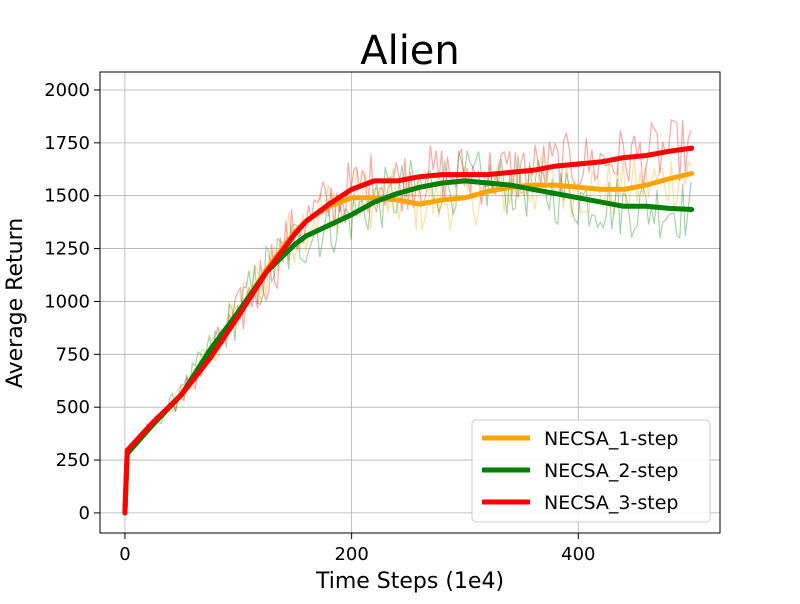  Describe the element at coordinates (124, 554) in the screenshot. I see `x-tick-label: 0` at that location.